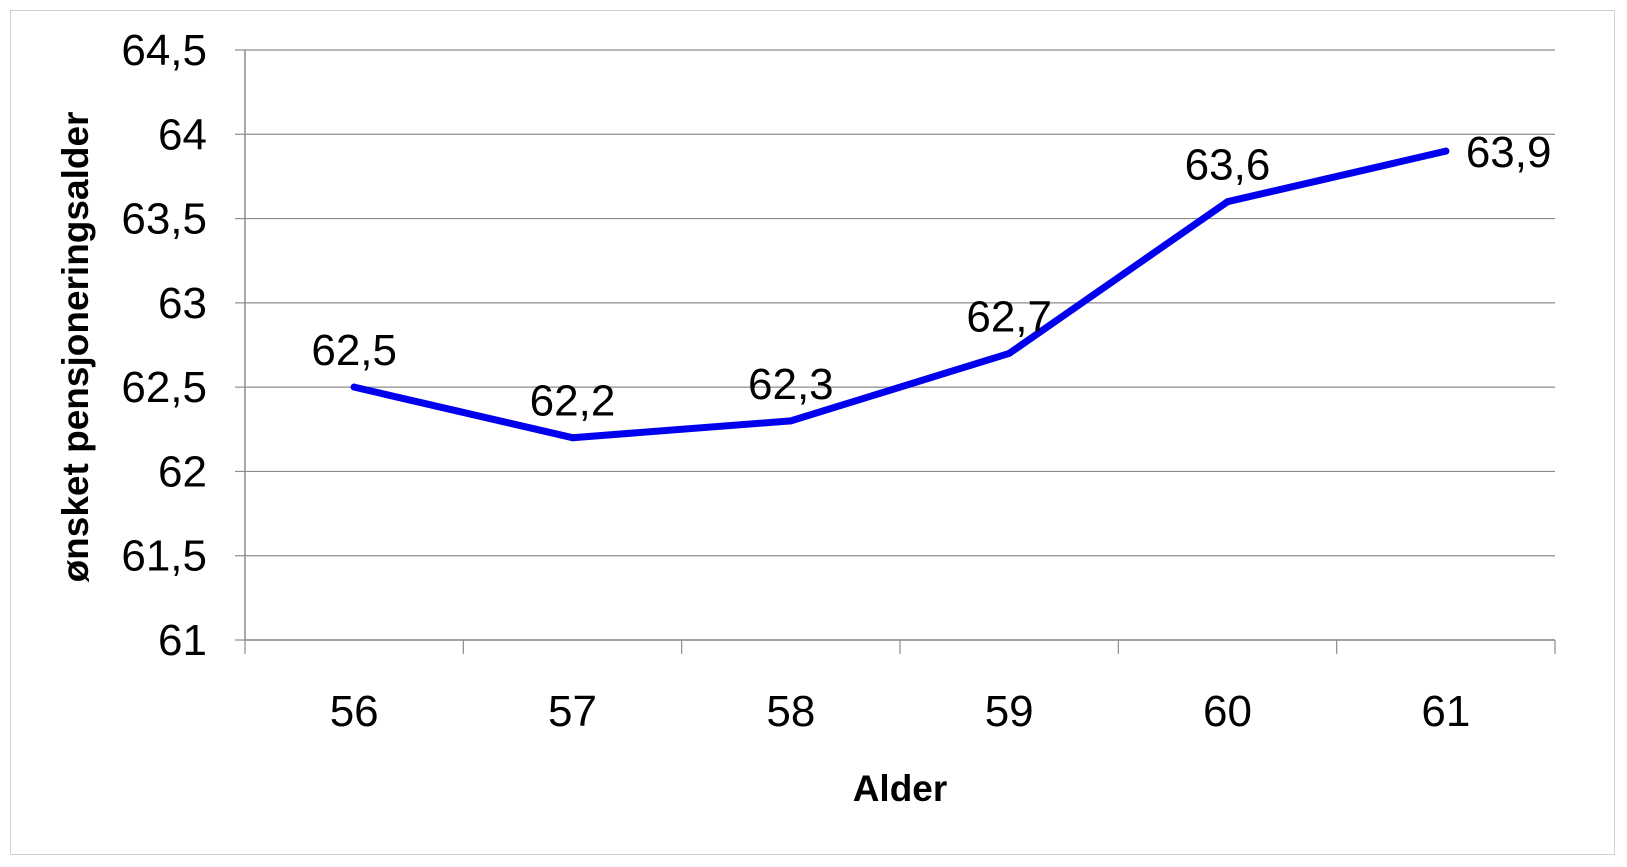  Describe the element at coordinates (1009, 711) in the screenshot. I see `x-tick-label: 59` at that location.